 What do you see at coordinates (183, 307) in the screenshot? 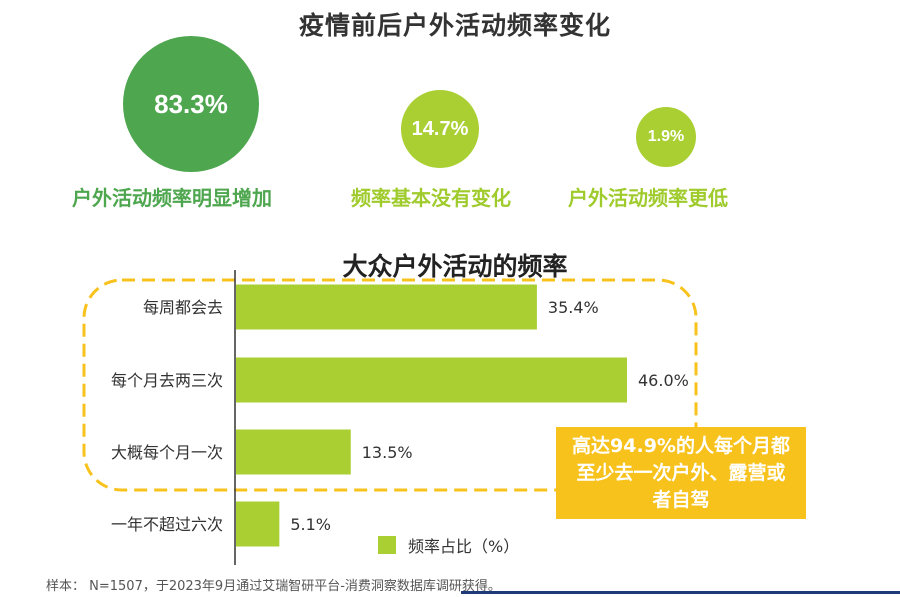
I see `category-label-0: 每周都会去` at bounding box center [183, 307].